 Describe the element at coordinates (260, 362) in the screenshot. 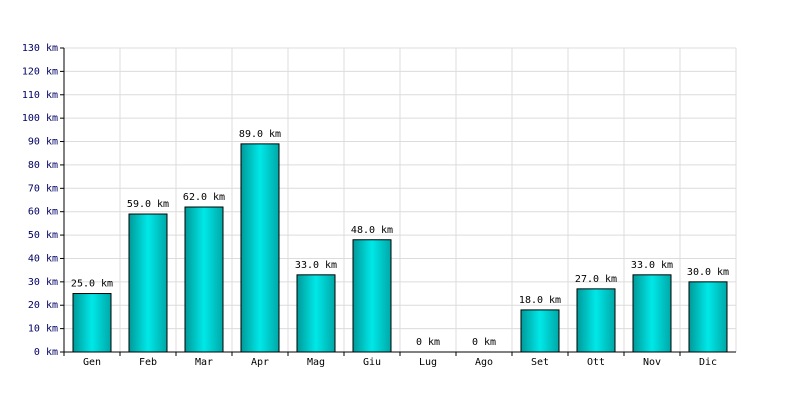

I see `x-tick-label: Apr` at that location.